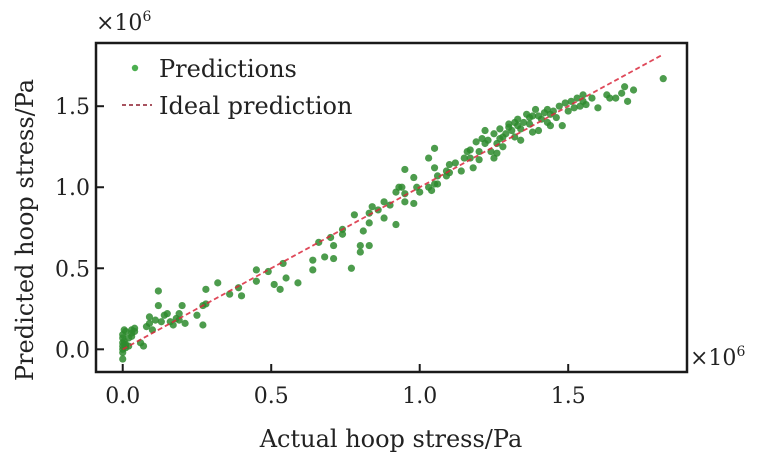  Describe the element at coordinates (740, 352) in the screenshot. I see `x-multiplier-exponent: 6` at that location.